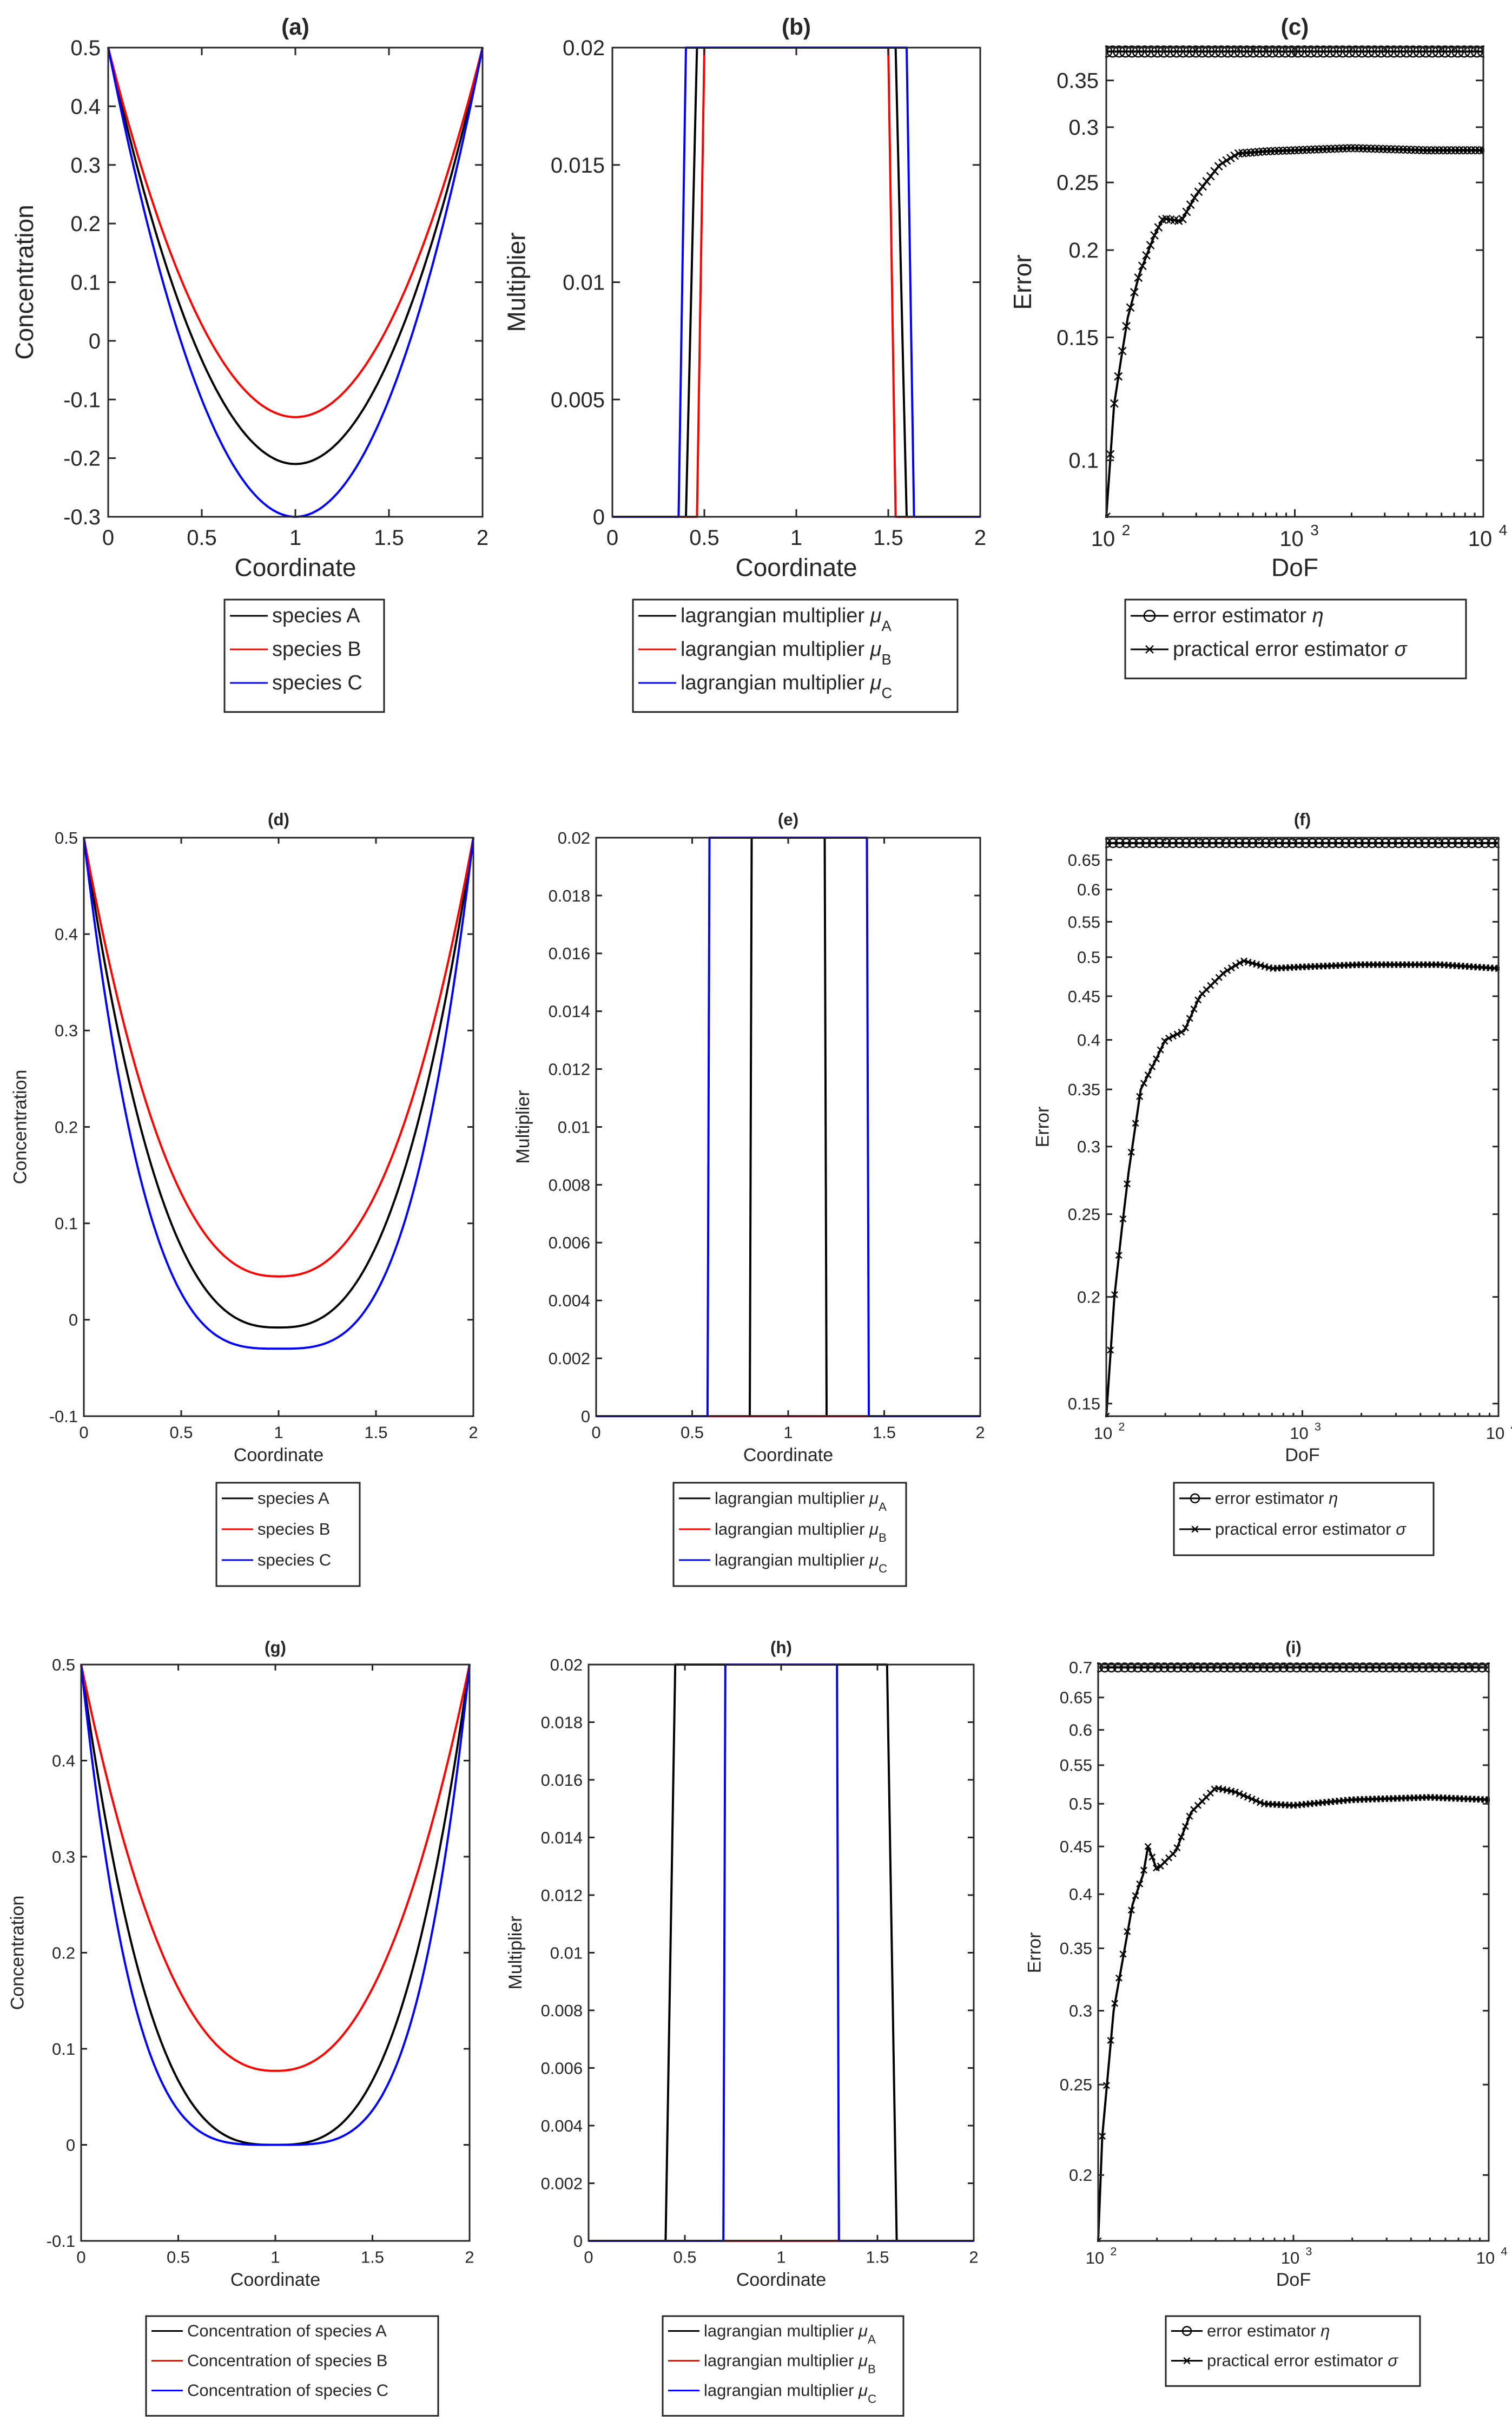 The height and width of the screenshot is (2420, 1512). I want to click on y-tick-label: 0.6, so click(1088, 889).